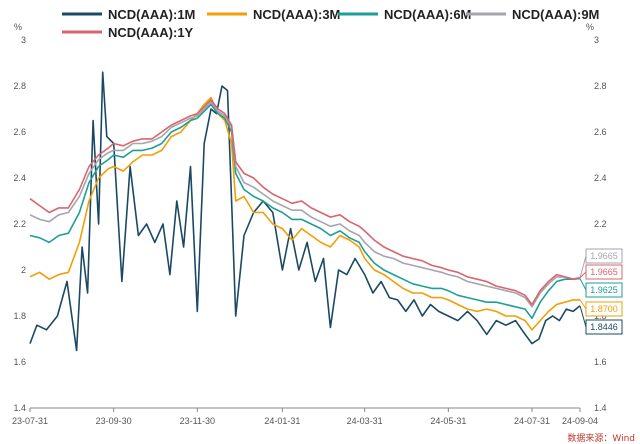 This screenshot has height=444, width=640. I want to click on legend-label: NCD(AAA):1M, so click(151, 14).